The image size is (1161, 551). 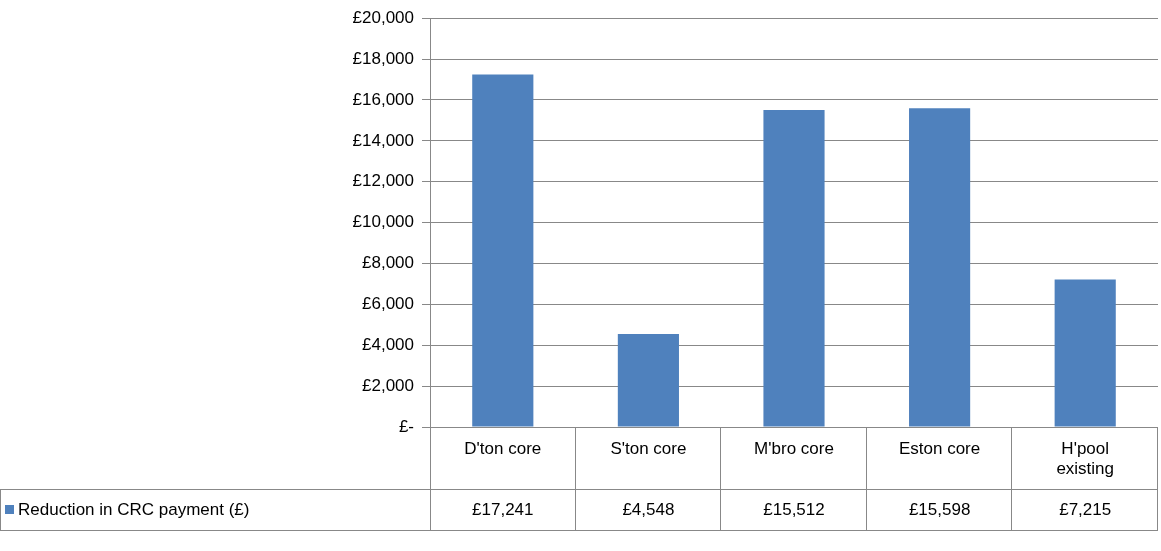 What do you see at coordinates (388, 263) in the screenshot?
I see `y-tick-label: £8,000` at bounding box center [388, 263].